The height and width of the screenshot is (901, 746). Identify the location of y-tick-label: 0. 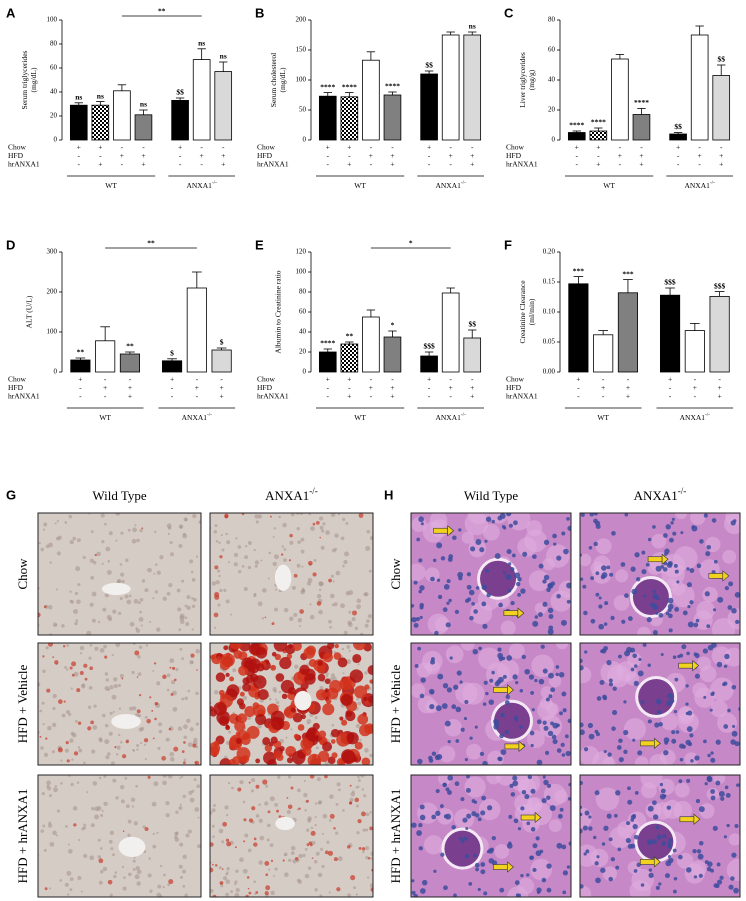
(554, 140).